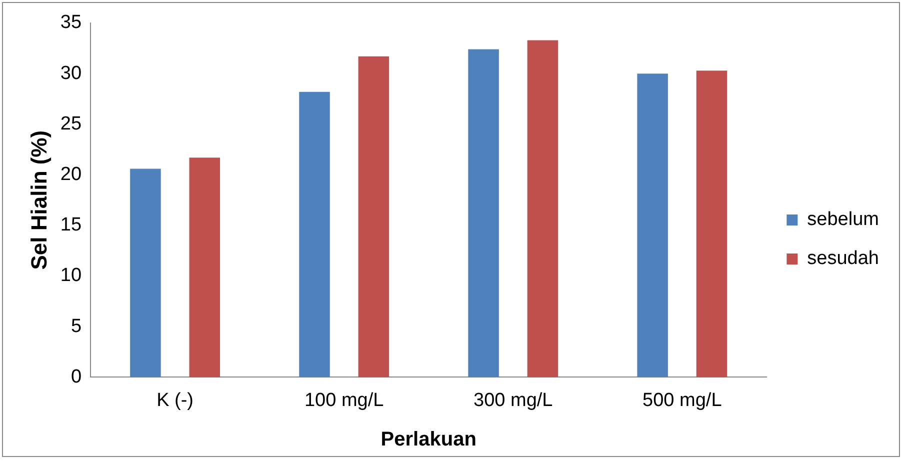  I want to click on y-tick-label: 35, so click(71, 23).